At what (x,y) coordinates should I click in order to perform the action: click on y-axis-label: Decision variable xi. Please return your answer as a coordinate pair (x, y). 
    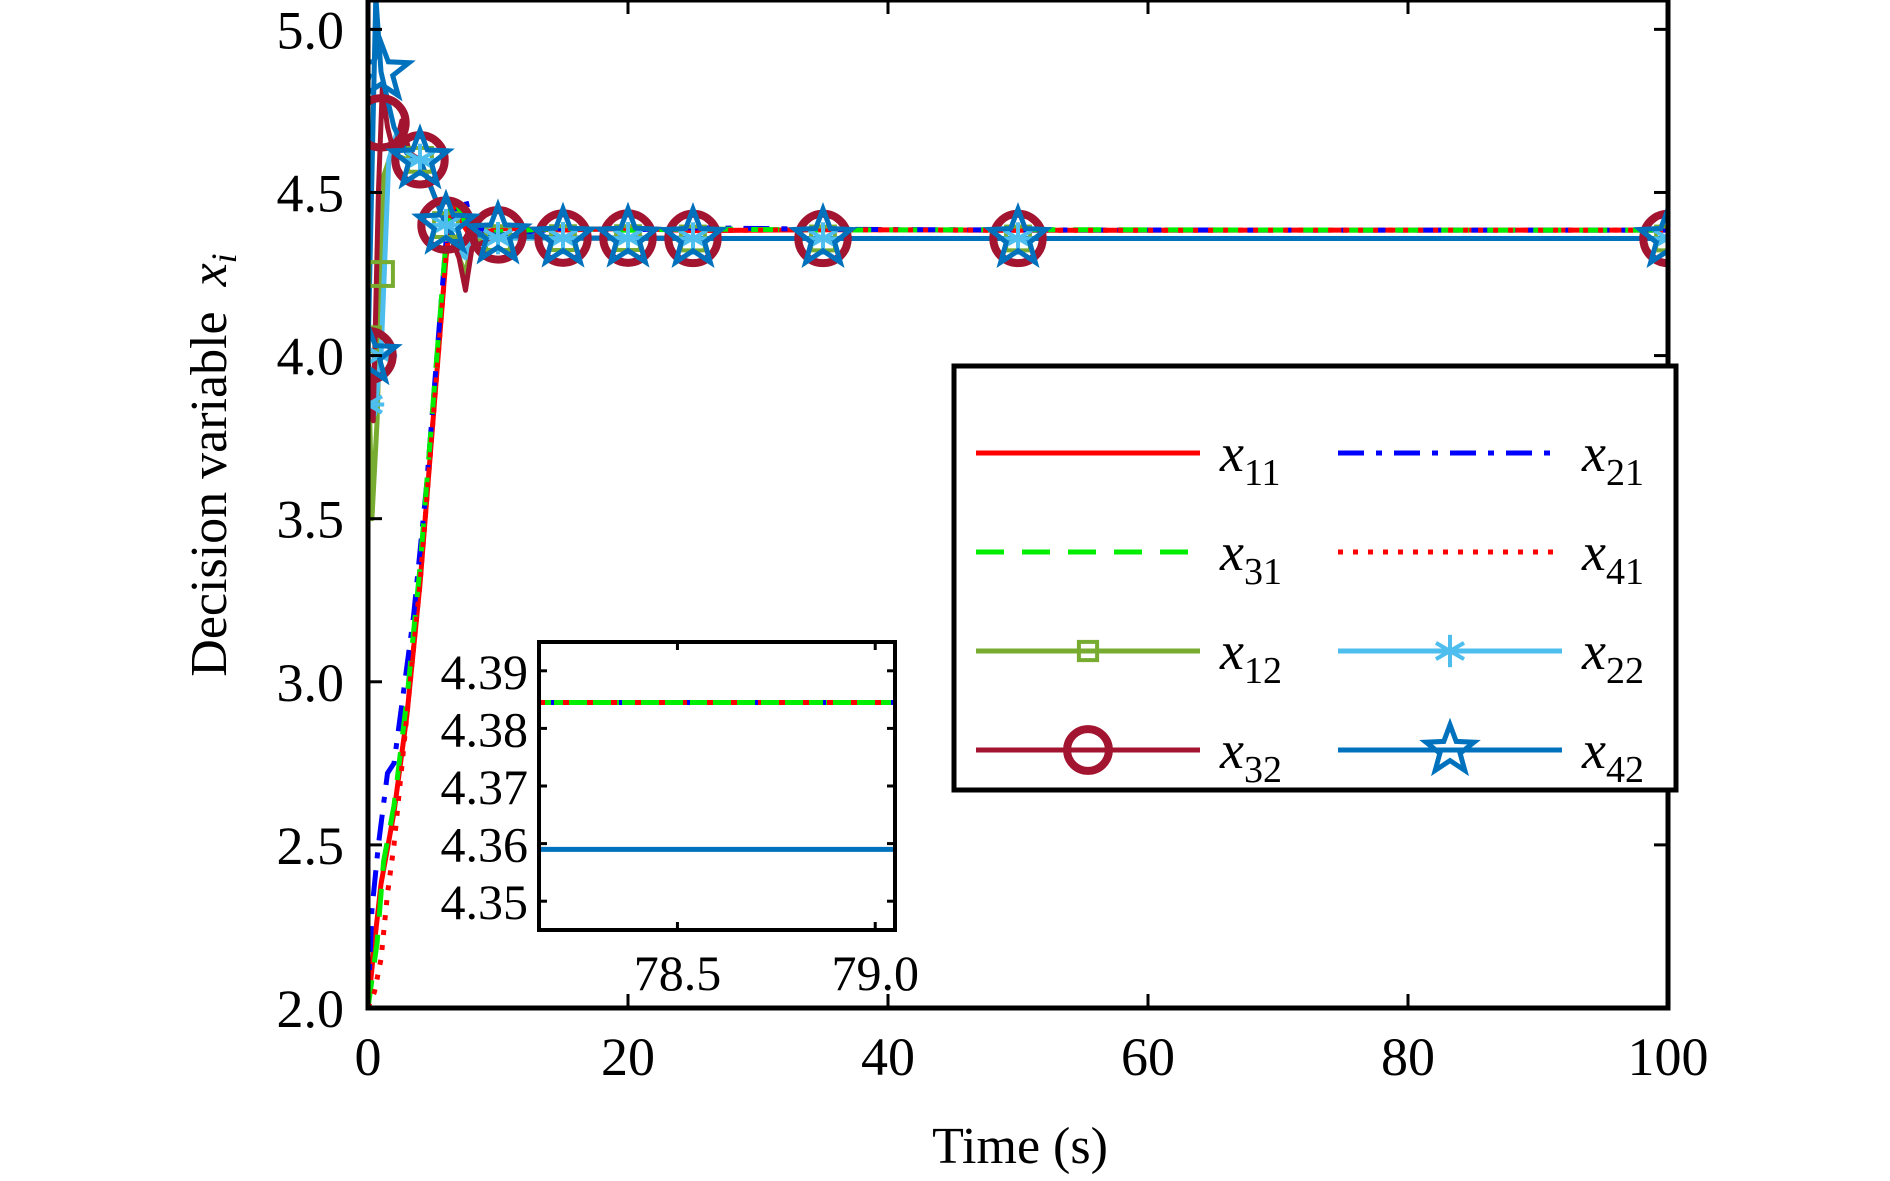
    Looking at the image, I should click on (212, 464).